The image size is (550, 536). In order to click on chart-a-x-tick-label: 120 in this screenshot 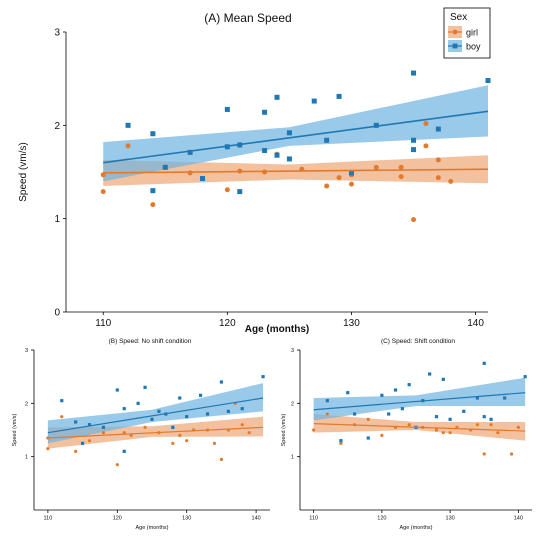, I will do `click(227, 323)`.